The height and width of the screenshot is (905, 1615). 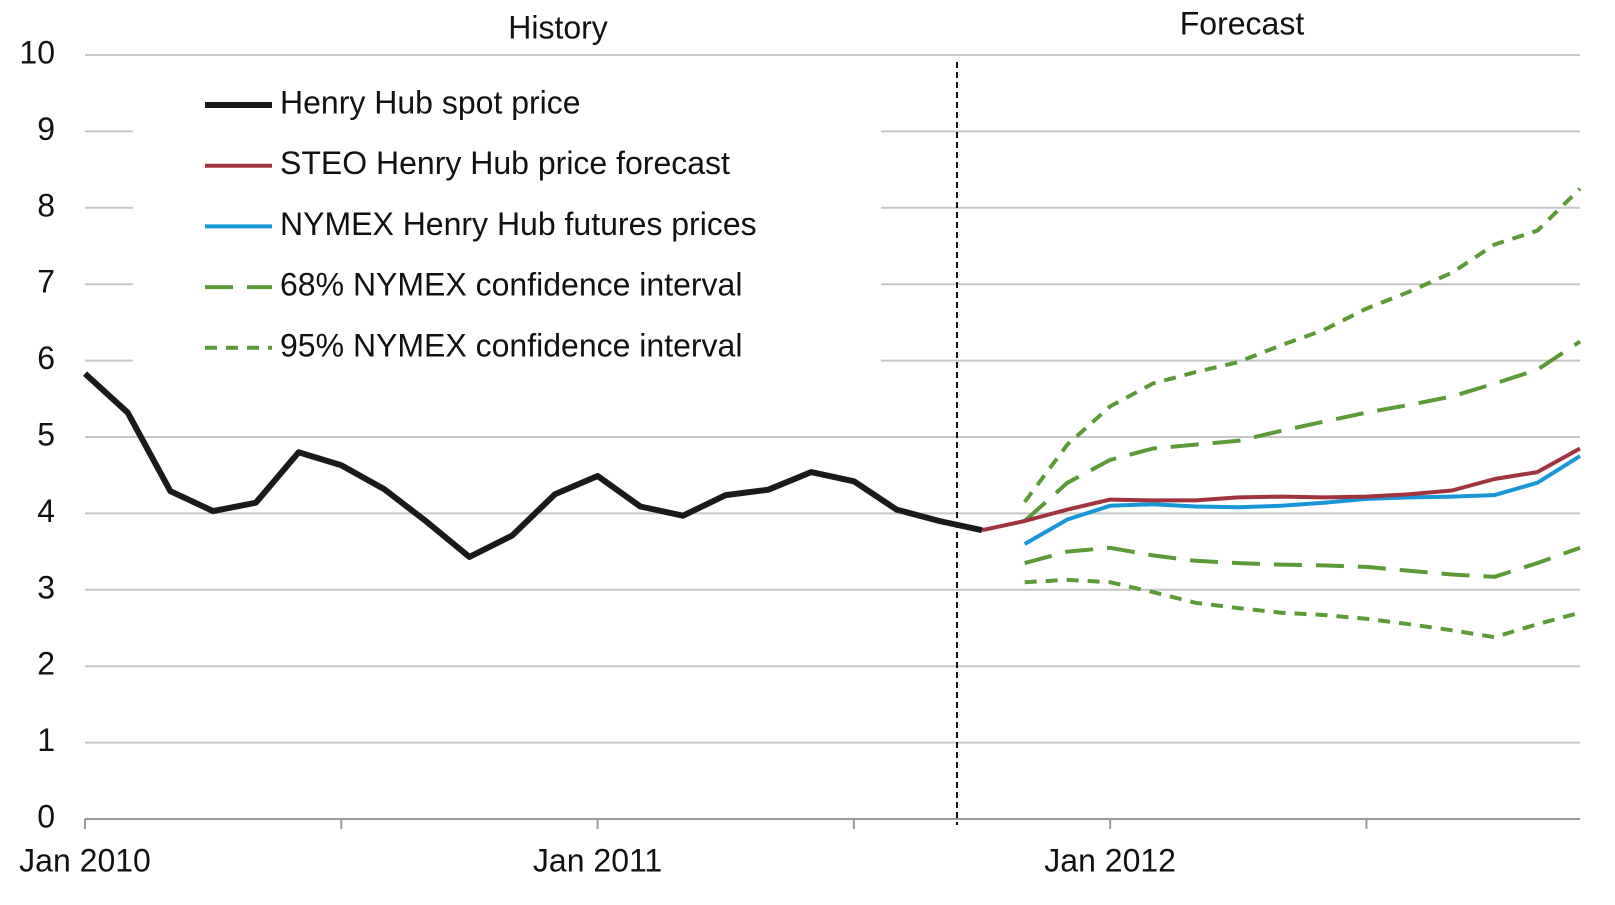 I want to click on y-tick-label: 7, so click(x=46, y=282).